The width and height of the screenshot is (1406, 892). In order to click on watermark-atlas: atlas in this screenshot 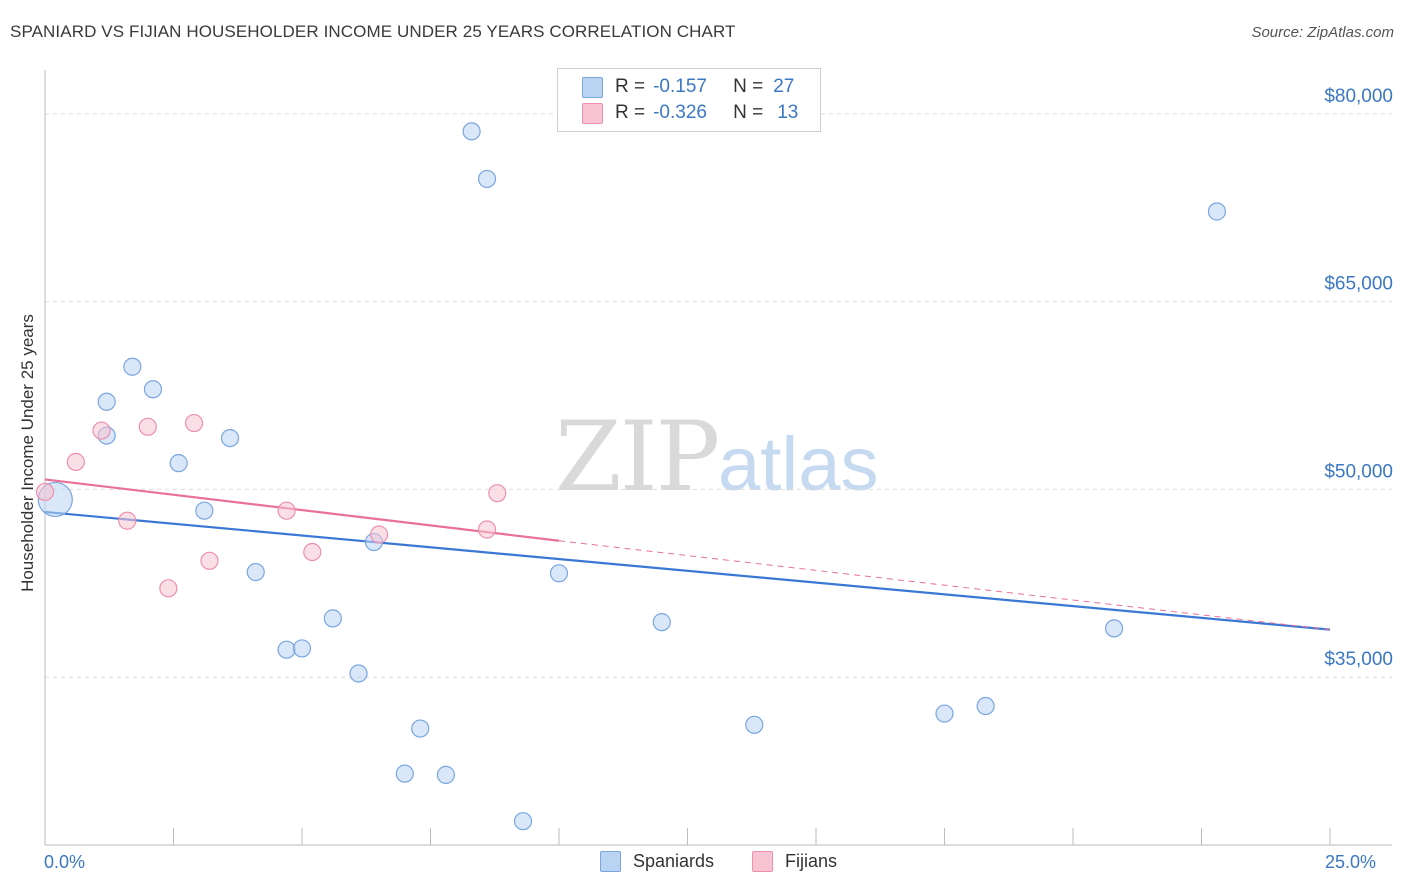, I will do `click(798, 464)`.